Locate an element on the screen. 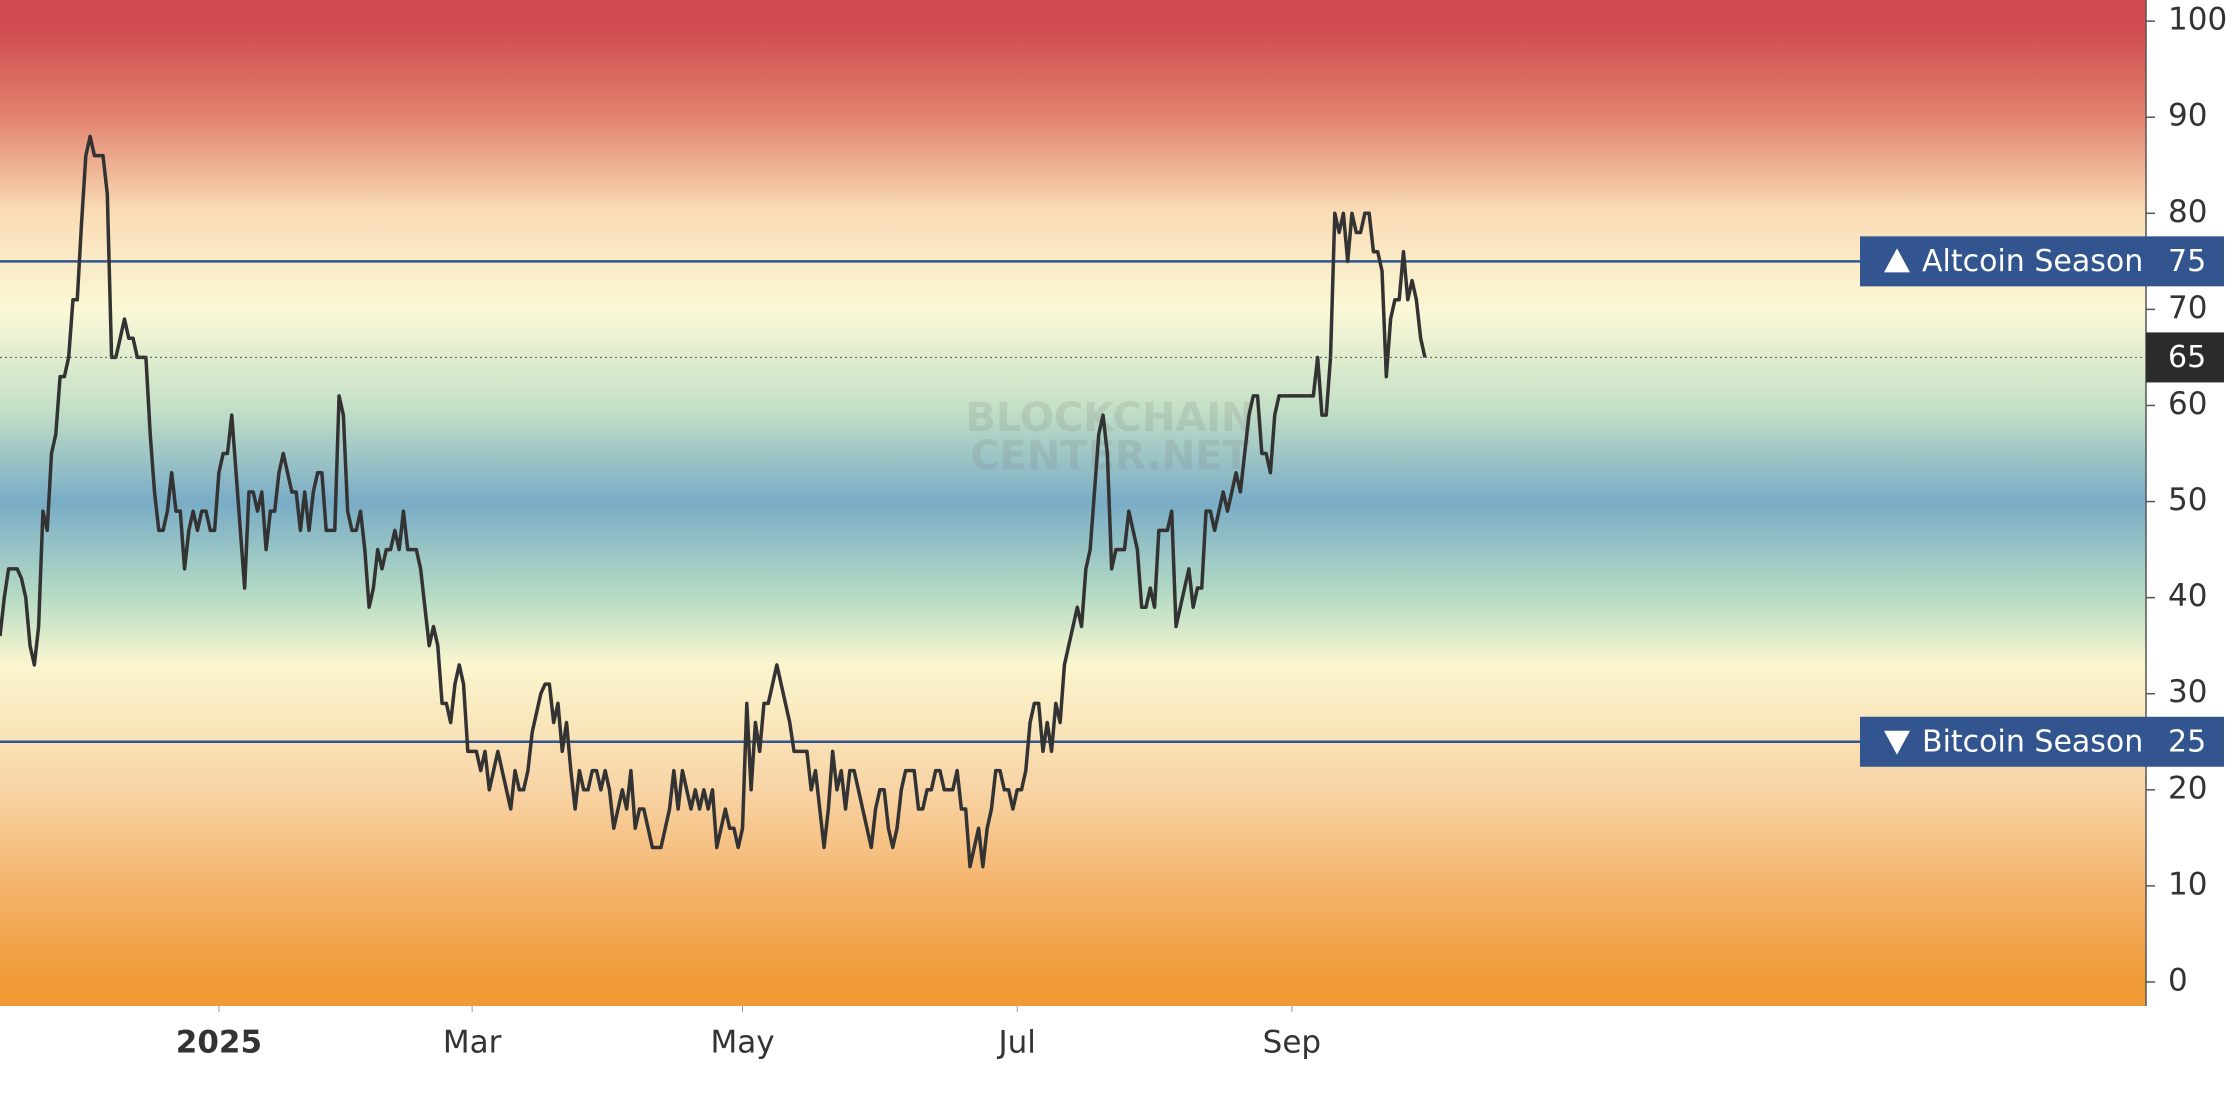 This screenshot has width=2240, height=1100. x-tick-label: Sep is located at coordinates (1292, 1043).